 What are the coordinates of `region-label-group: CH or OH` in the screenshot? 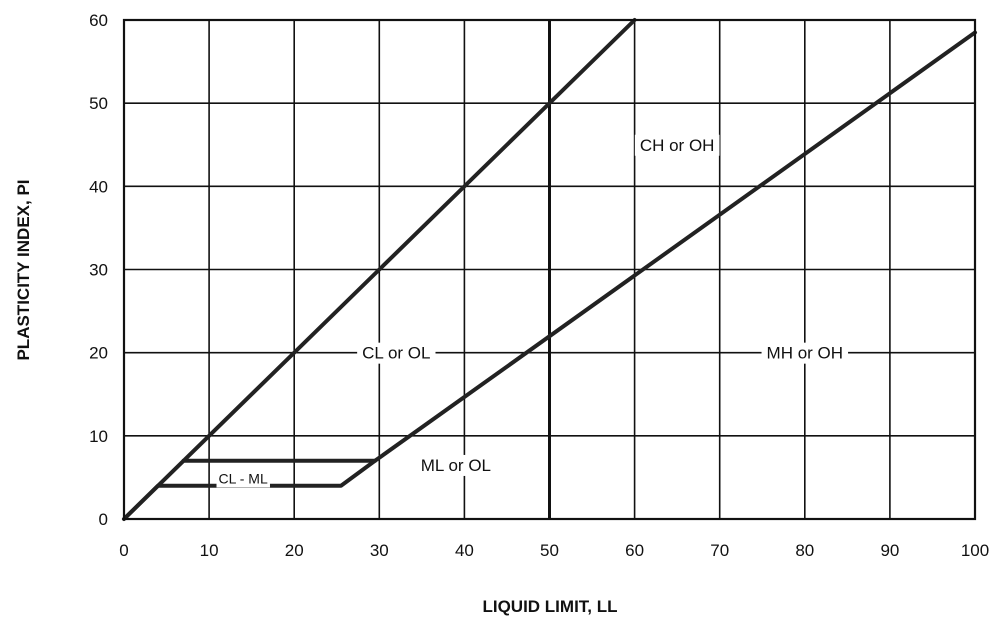 It's located at (677, 145).